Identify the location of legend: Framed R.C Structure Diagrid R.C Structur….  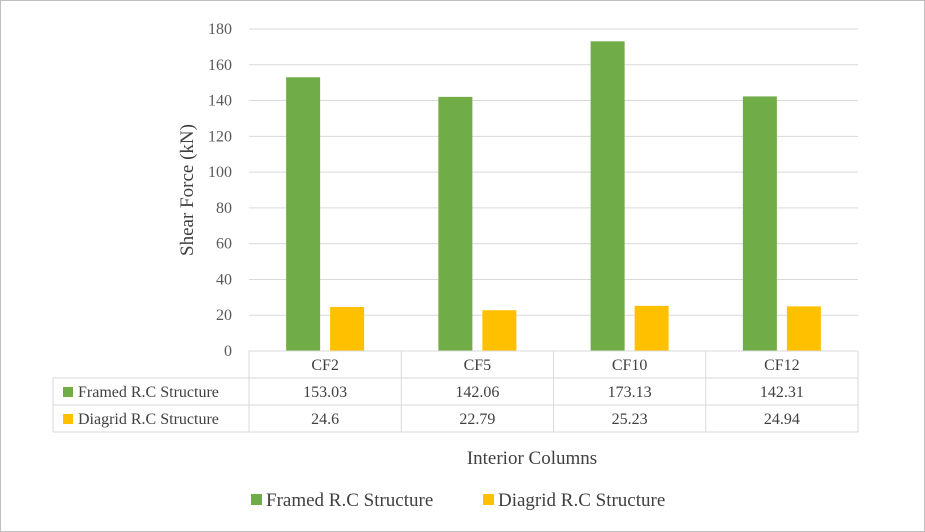
(458, 500).